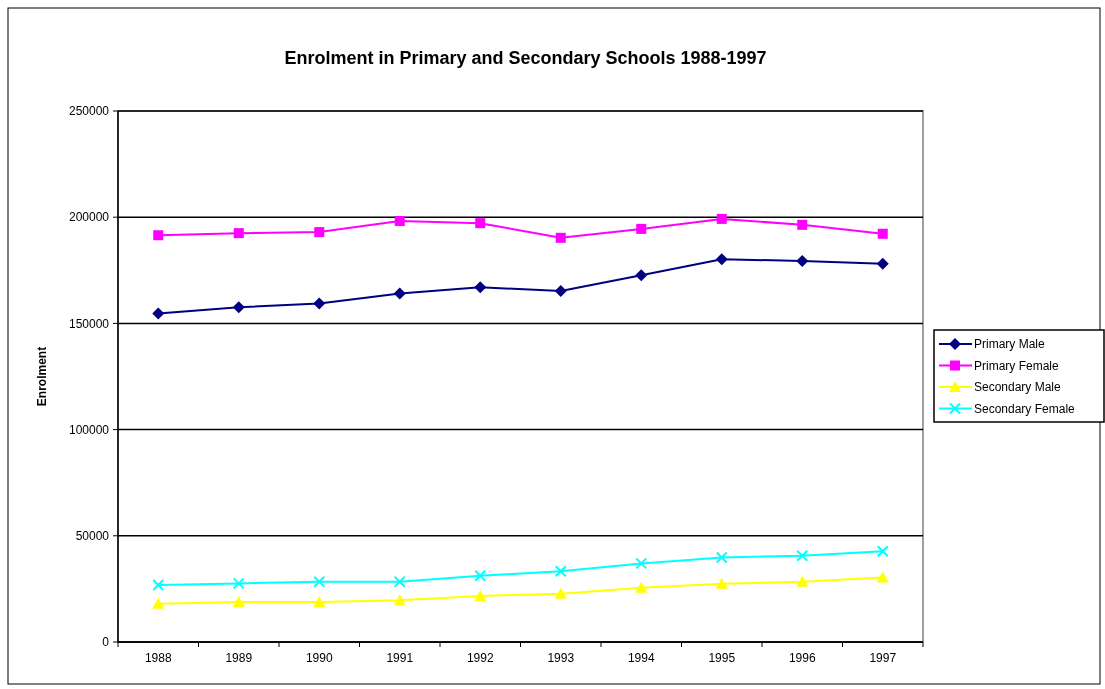 The width and height of the screenshot is (1105, 689). What do you see at coordinates (89, 323) in the screenshot?
I see `y-tick-label: 150000` at bounding box center [89, 323].